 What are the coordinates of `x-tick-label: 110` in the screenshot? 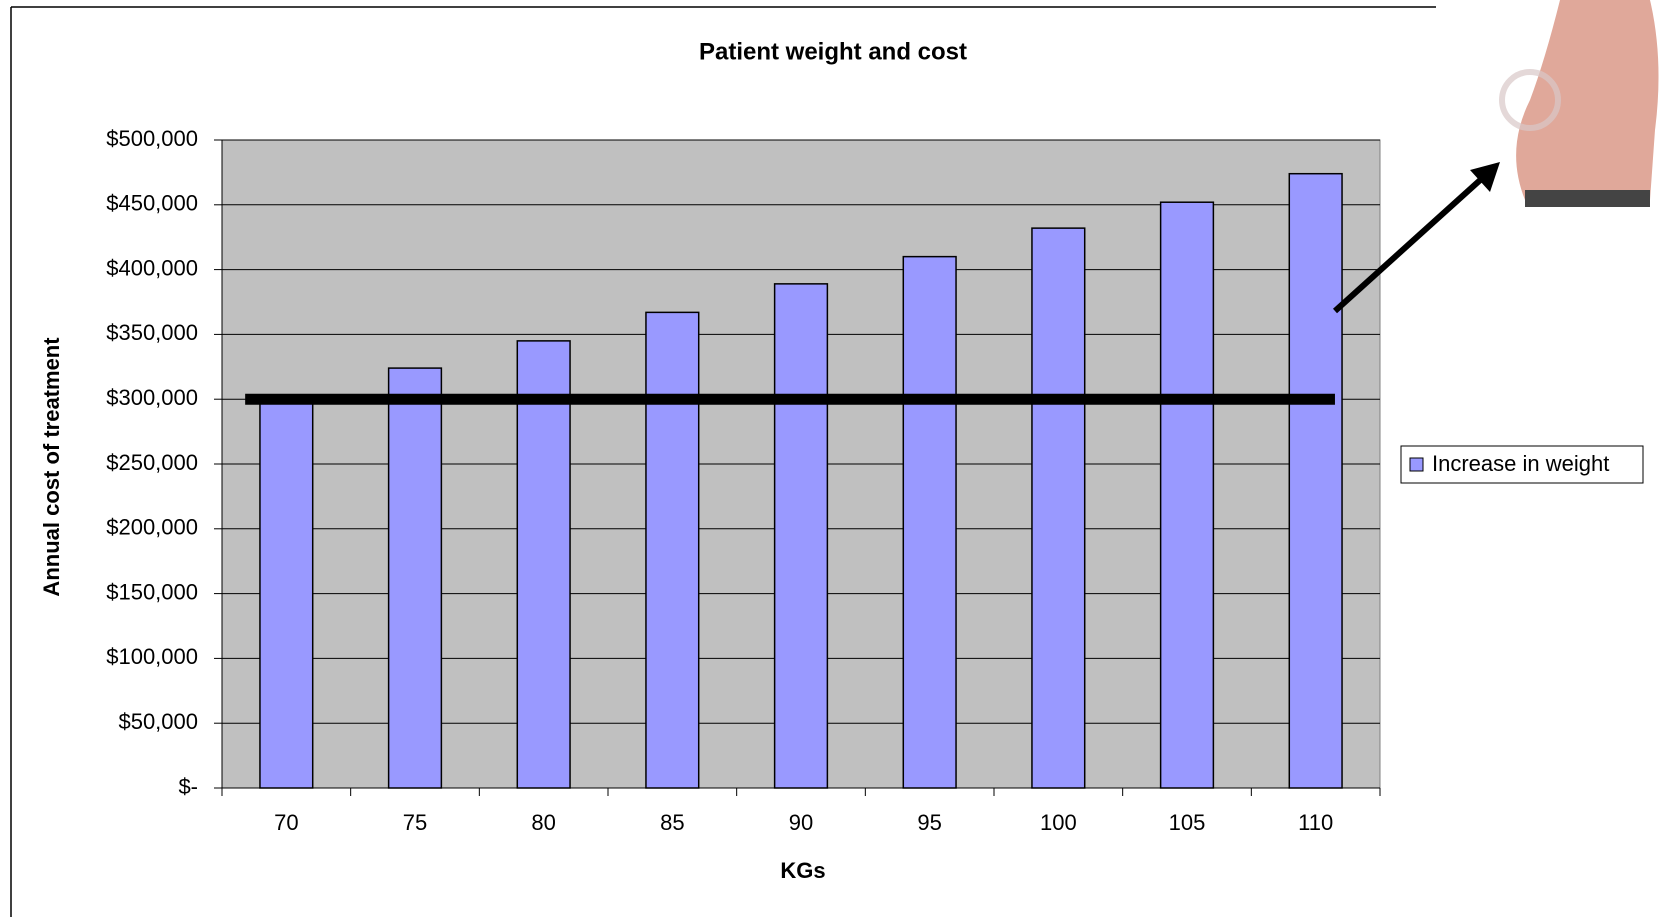 It's located at (1315, 822).